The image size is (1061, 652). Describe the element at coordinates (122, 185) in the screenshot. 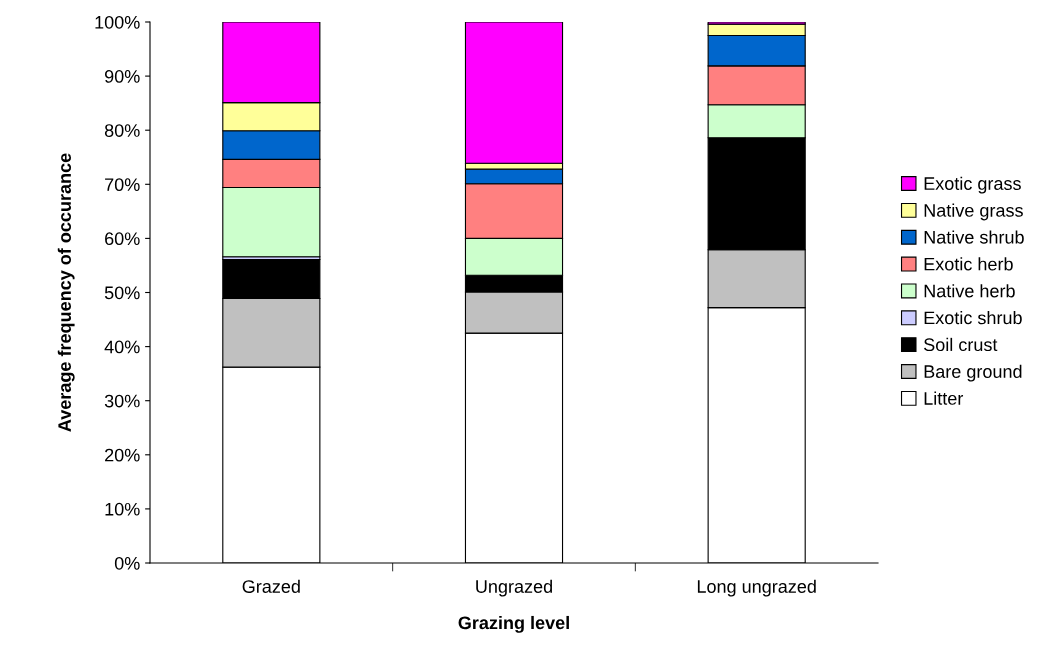

I see `y-tick-label: 70%` at that location.